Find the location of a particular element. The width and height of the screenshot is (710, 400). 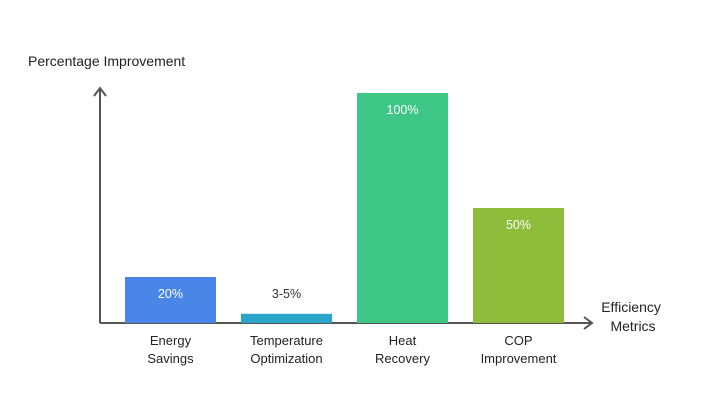

value-label-1: 3-5% is located at coordinates (286, 294).